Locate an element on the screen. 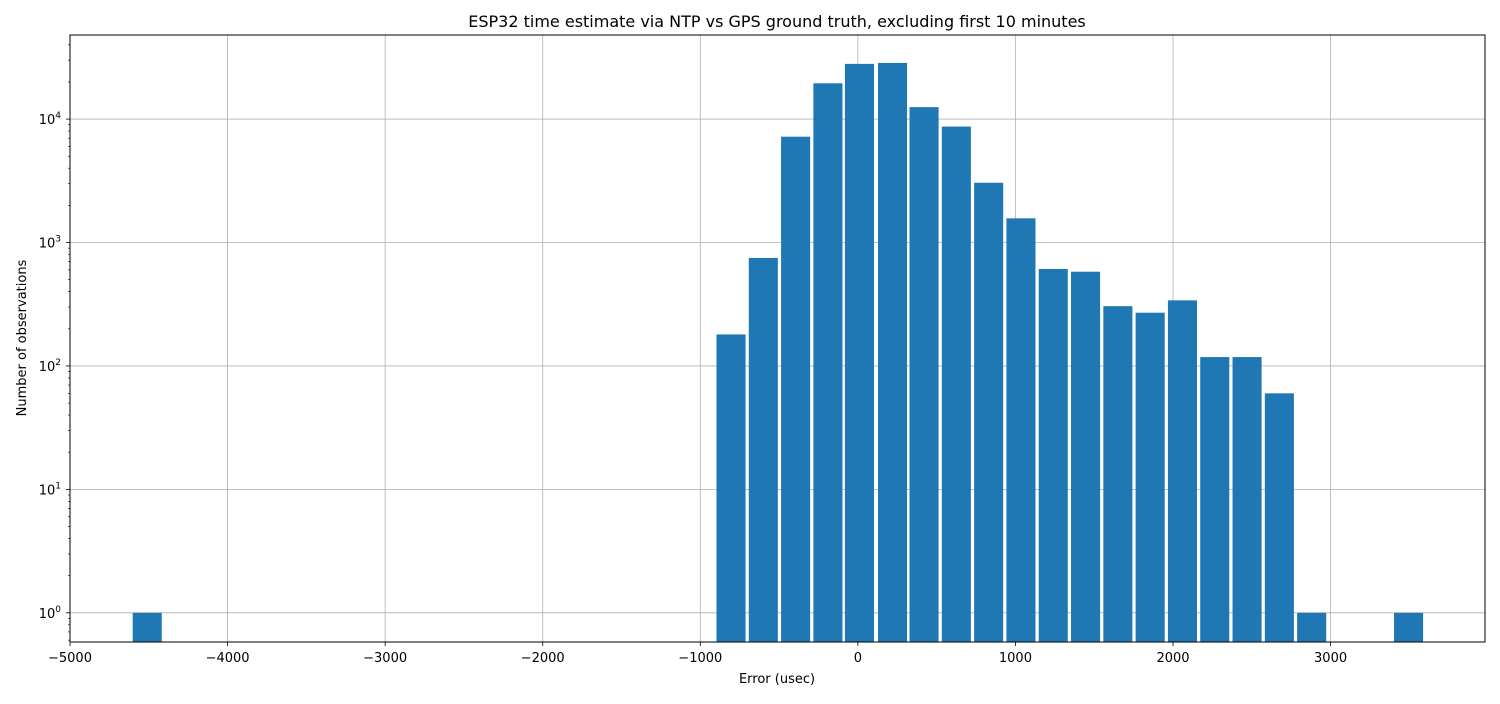  x-tick-label: −3000 is located at coordinates (385, 658).